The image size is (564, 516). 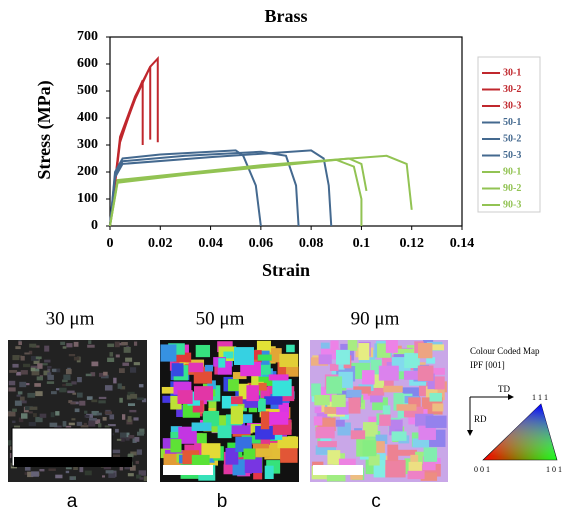 I want to click on y-tick-label: 0, so click(x=94, y=225).